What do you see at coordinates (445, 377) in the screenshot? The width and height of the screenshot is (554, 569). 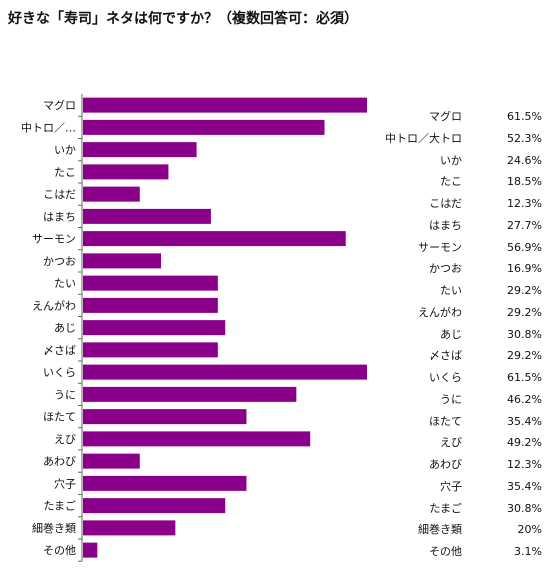 I see `table-row-name: いくら` at bounding box center [445, 377].